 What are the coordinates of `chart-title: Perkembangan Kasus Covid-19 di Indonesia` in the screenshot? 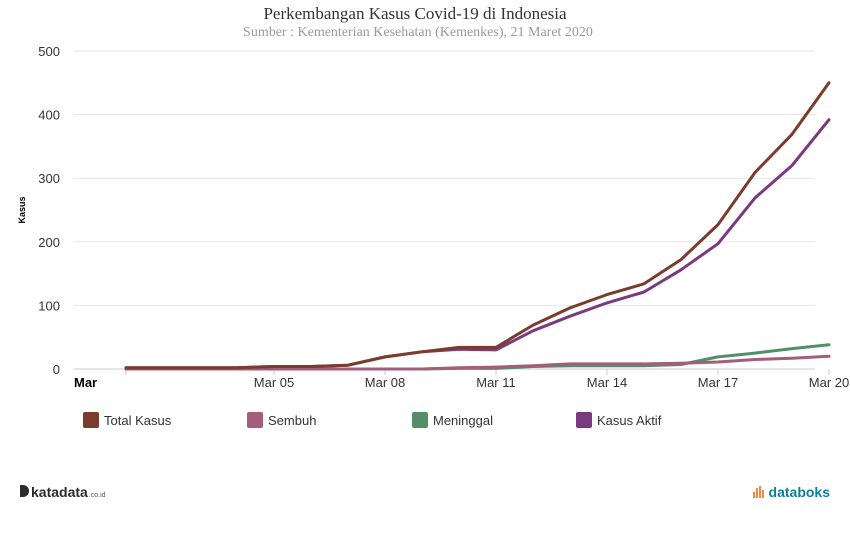 It's located at (415, 13).